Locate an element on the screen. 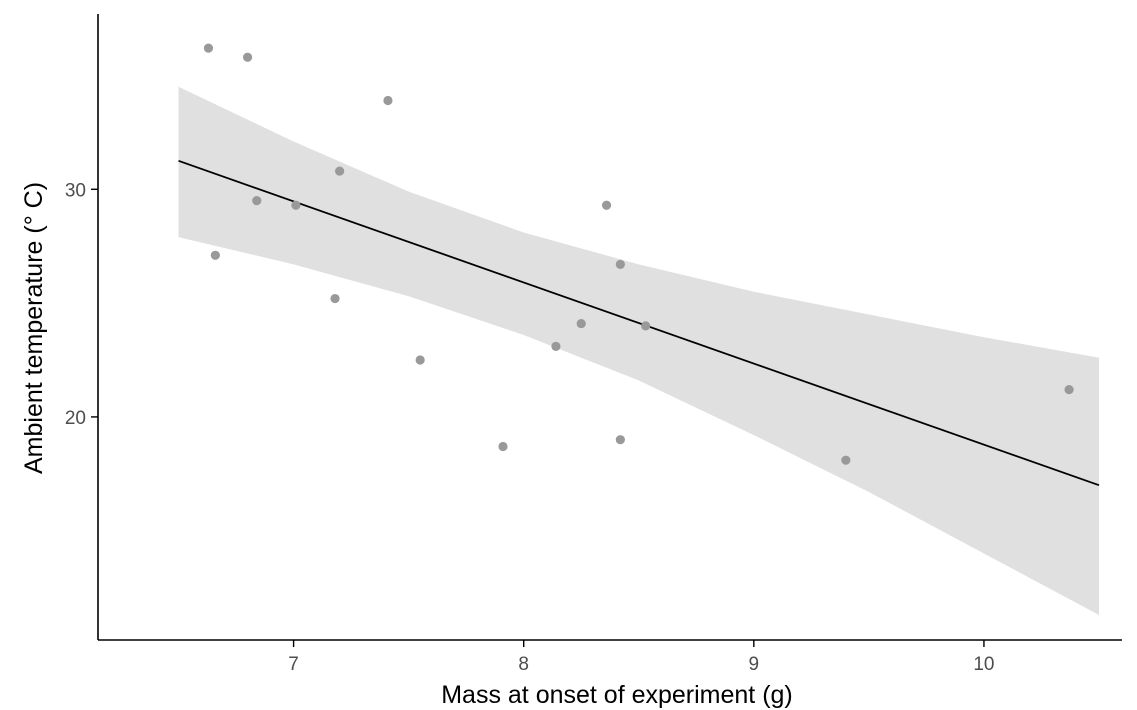 The height and width of the screenshot is (710, 1137). x-tick-label: 9 is located at coordinates (754, 664).